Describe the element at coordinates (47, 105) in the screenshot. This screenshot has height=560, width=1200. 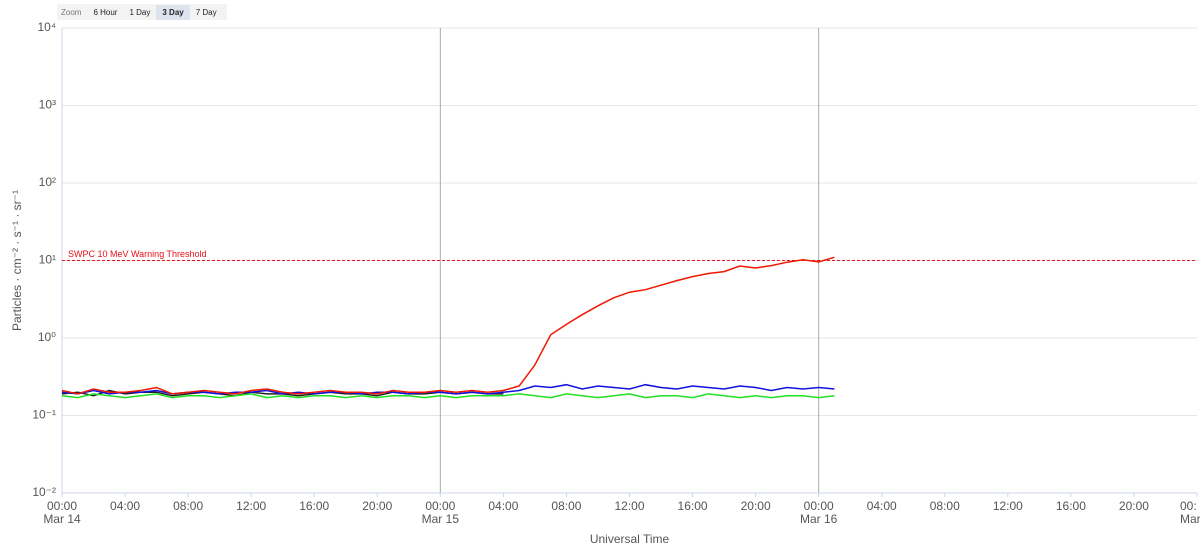
I see `y-tick-label: 10³` at that location.